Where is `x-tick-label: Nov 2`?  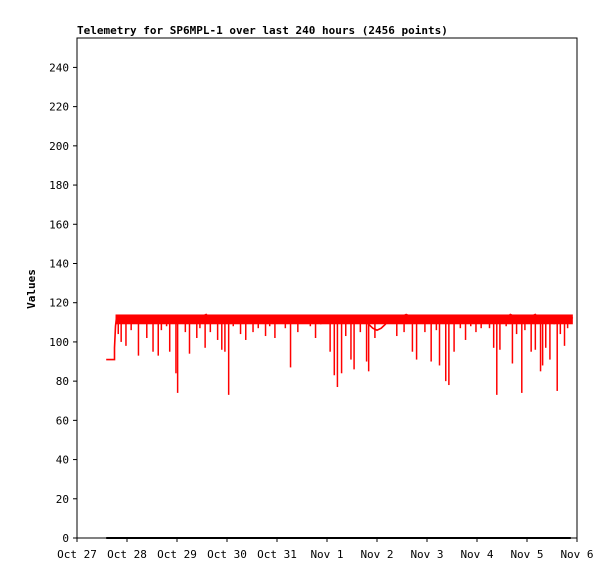 x-tick-label: Nov 2 is located at coordinates (376, 554).